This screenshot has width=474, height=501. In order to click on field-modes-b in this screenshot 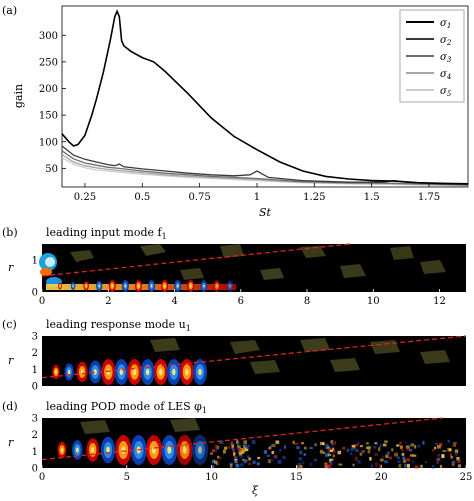, I will do `click(146, 286)`.